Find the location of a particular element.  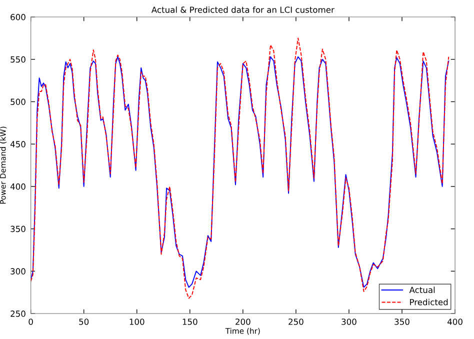

y-tick-label: 600 is located at coordinates (18, 17).